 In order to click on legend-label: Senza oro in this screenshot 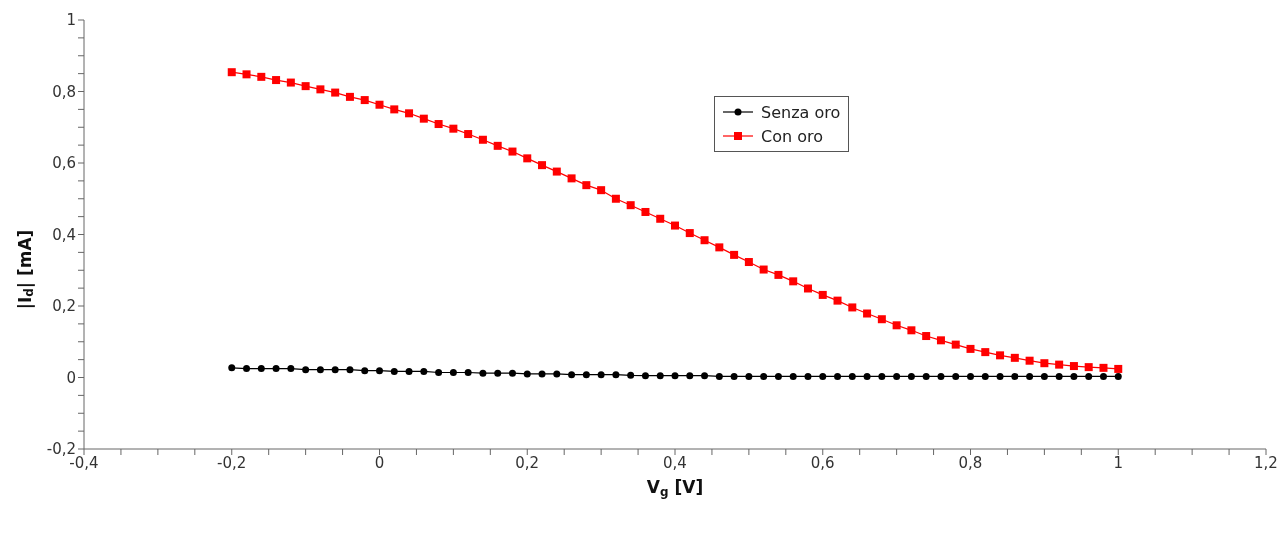, I will do `click(801, 112)`.